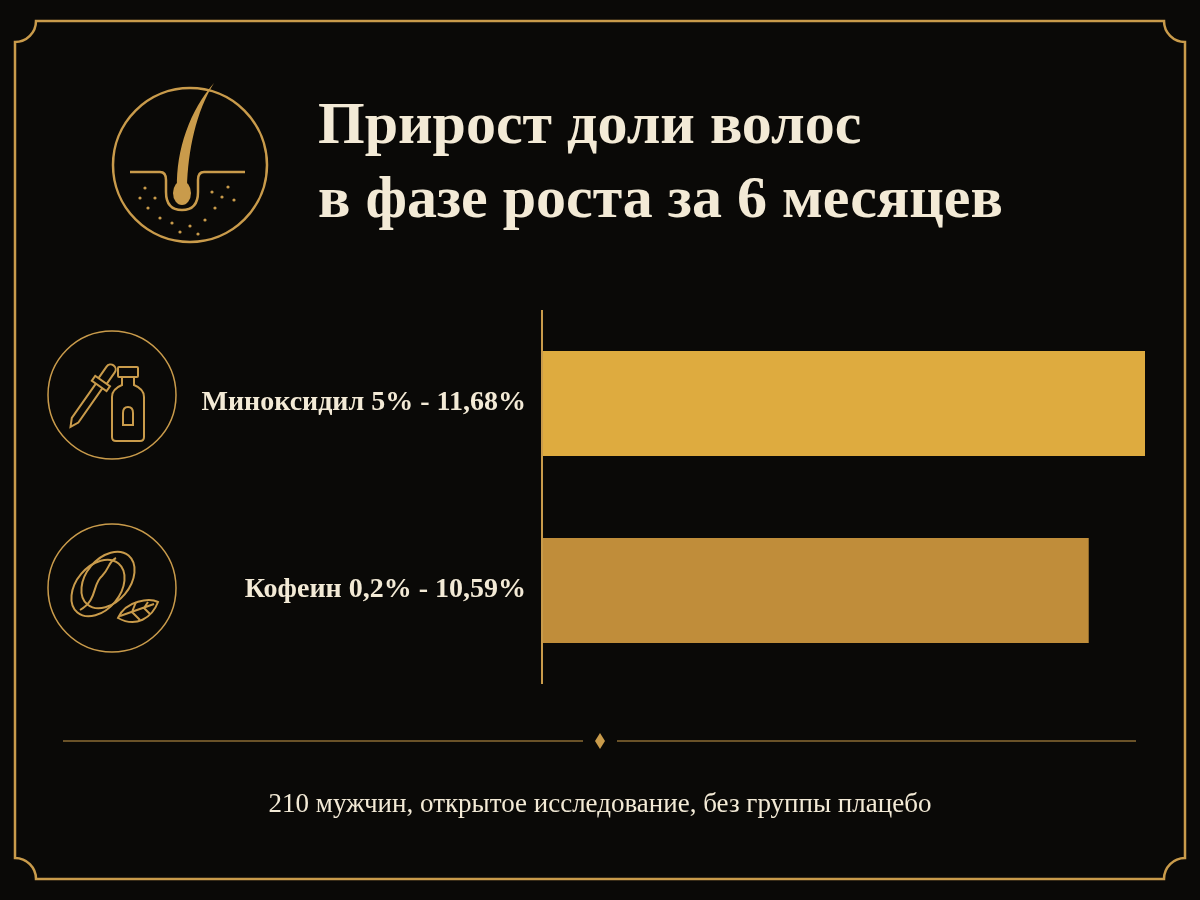 The image size is (1200, 900). I want to click on chart-title: Прирост доли волос в фазе роста за 6 месяцев, so click(660, 160).